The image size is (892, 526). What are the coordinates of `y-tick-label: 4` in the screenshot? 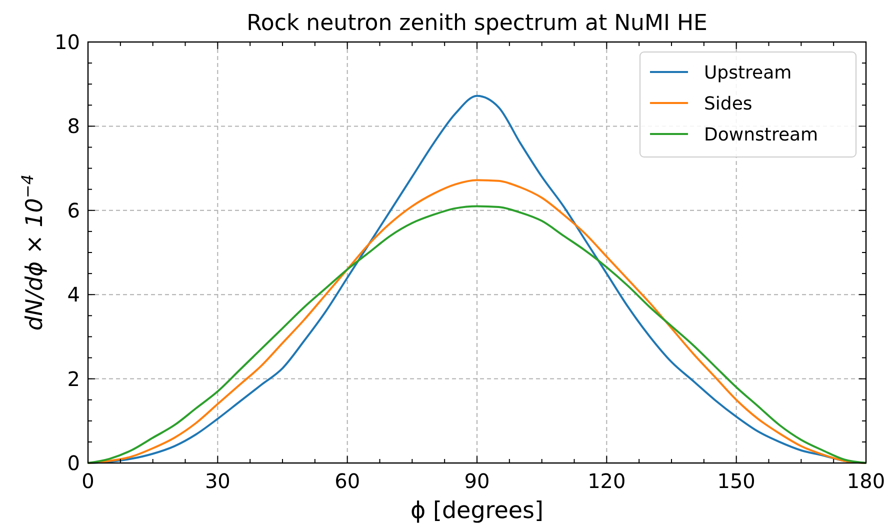 It's located at (73, 294).